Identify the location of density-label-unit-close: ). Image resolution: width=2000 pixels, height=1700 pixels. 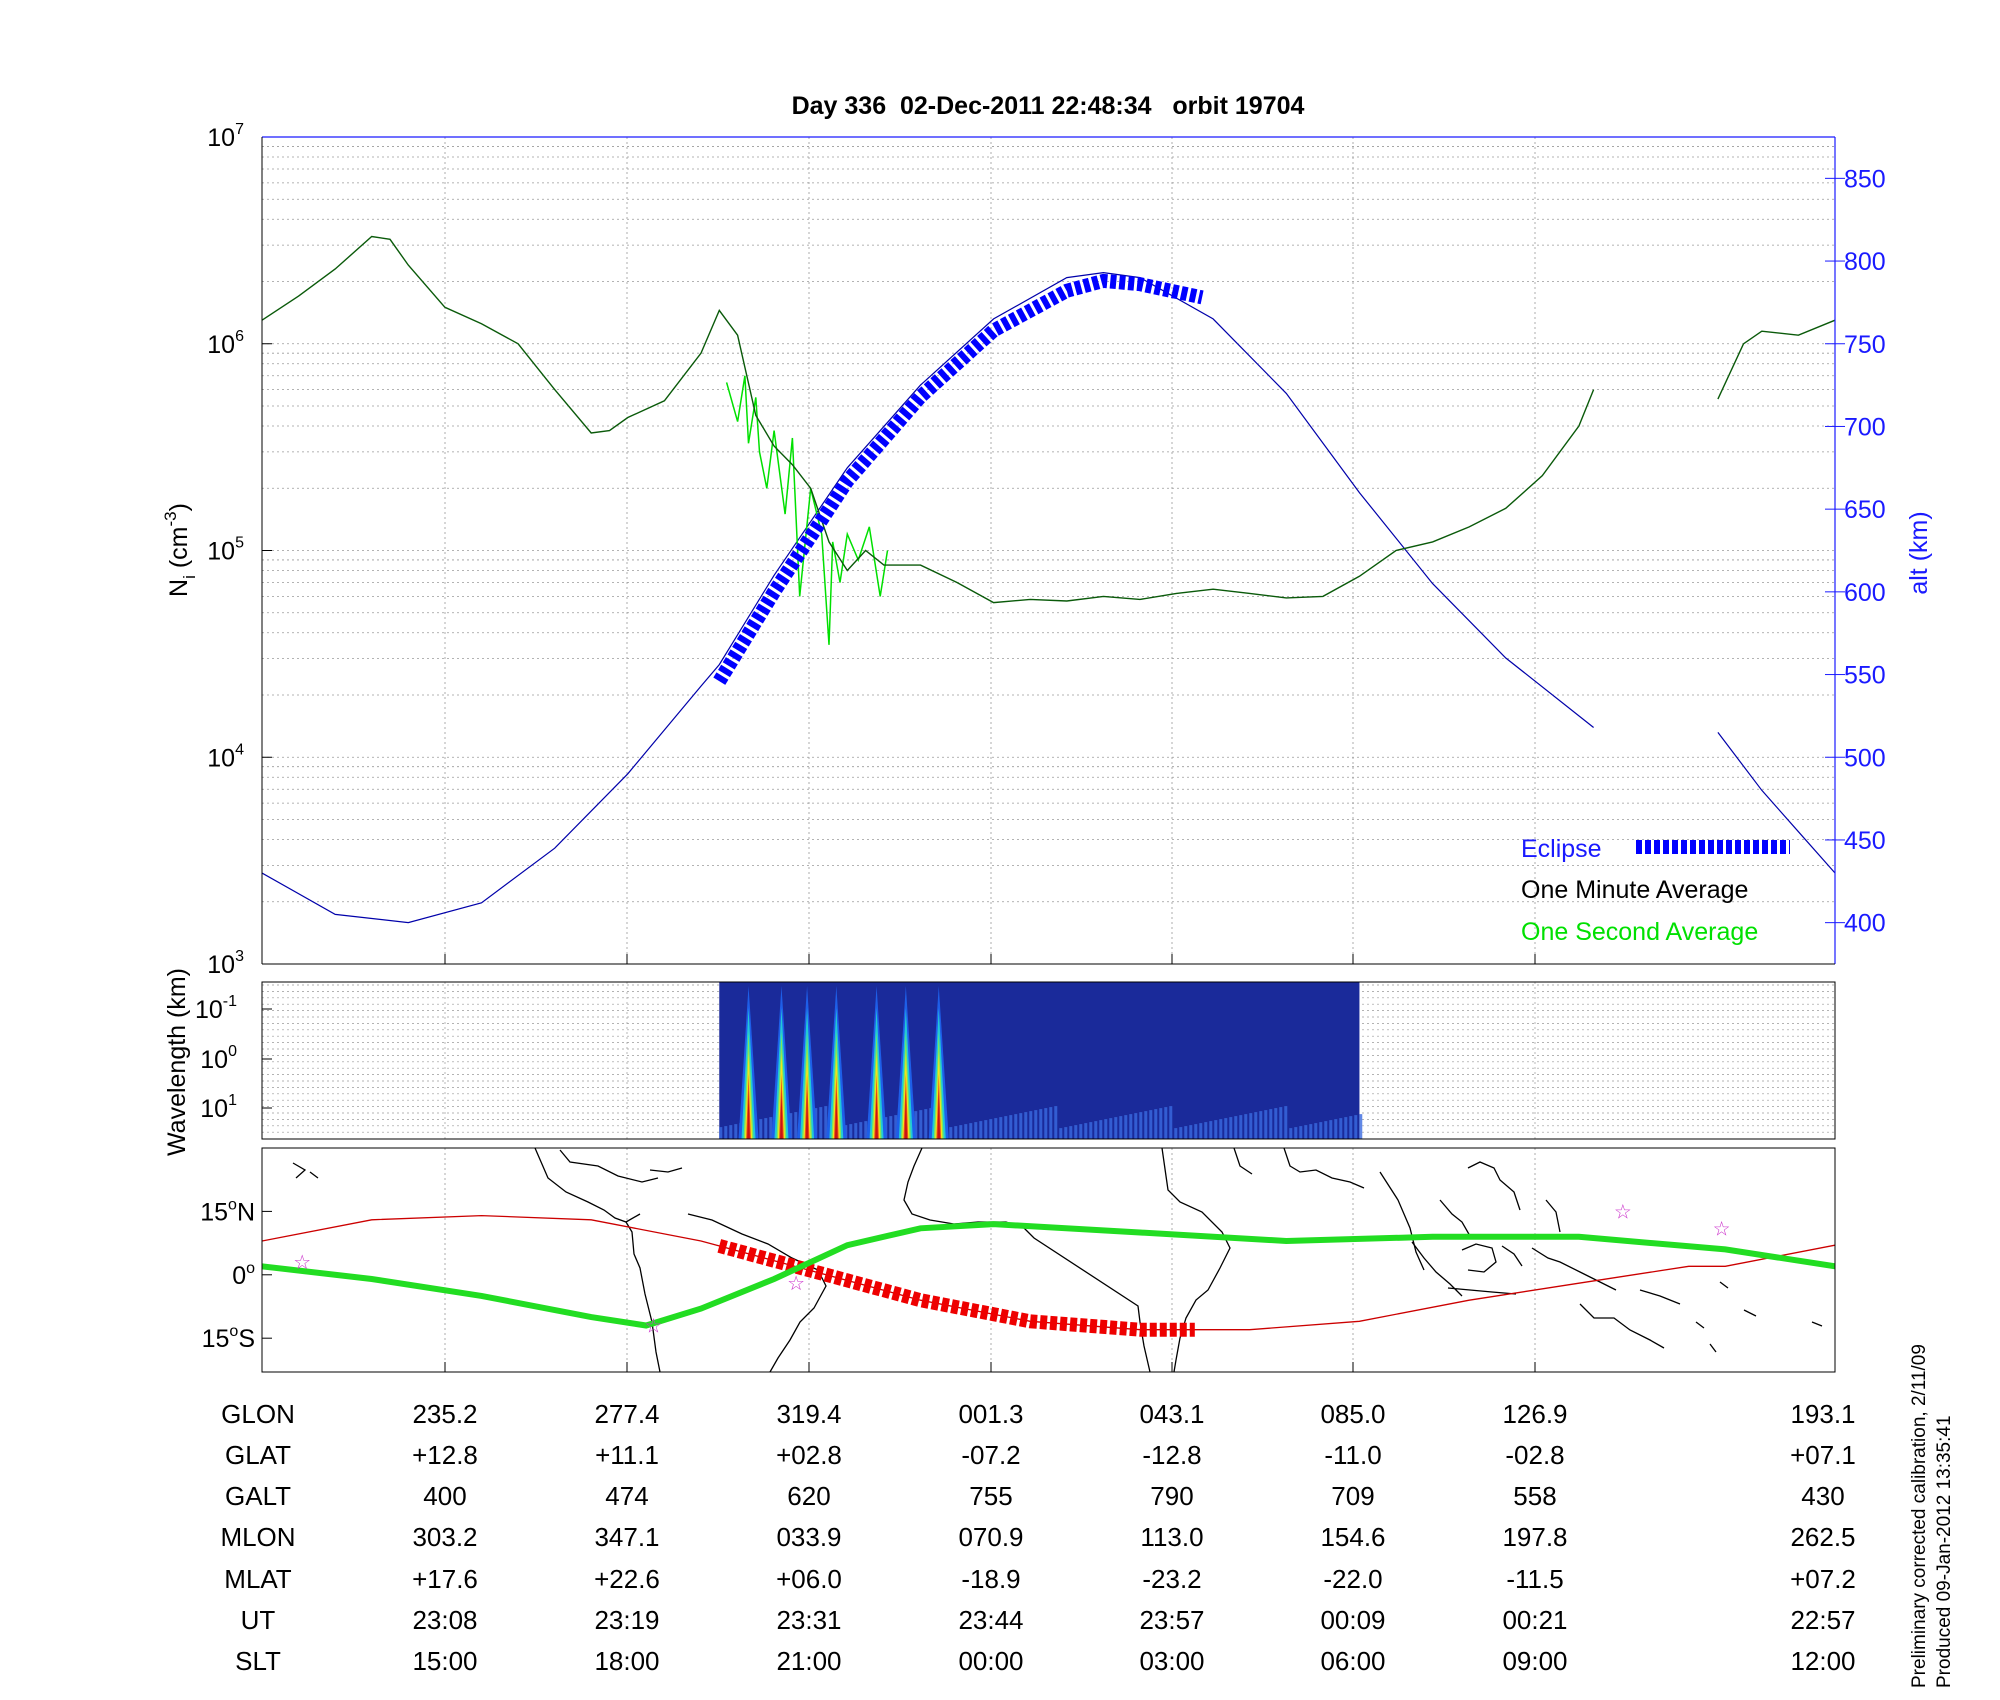
(179, 507).